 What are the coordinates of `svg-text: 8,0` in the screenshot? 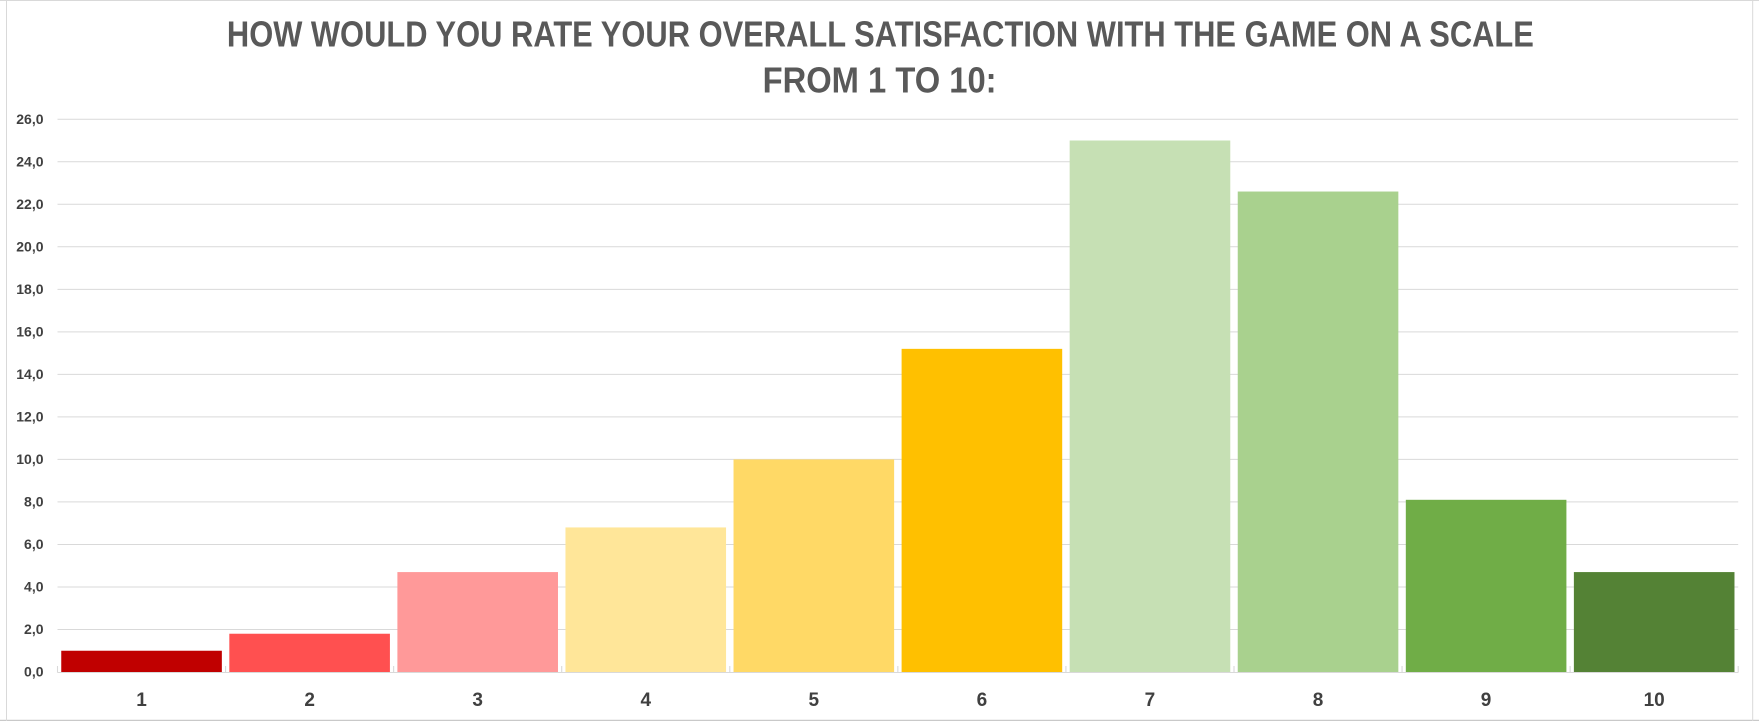 It's located at (34, 501).